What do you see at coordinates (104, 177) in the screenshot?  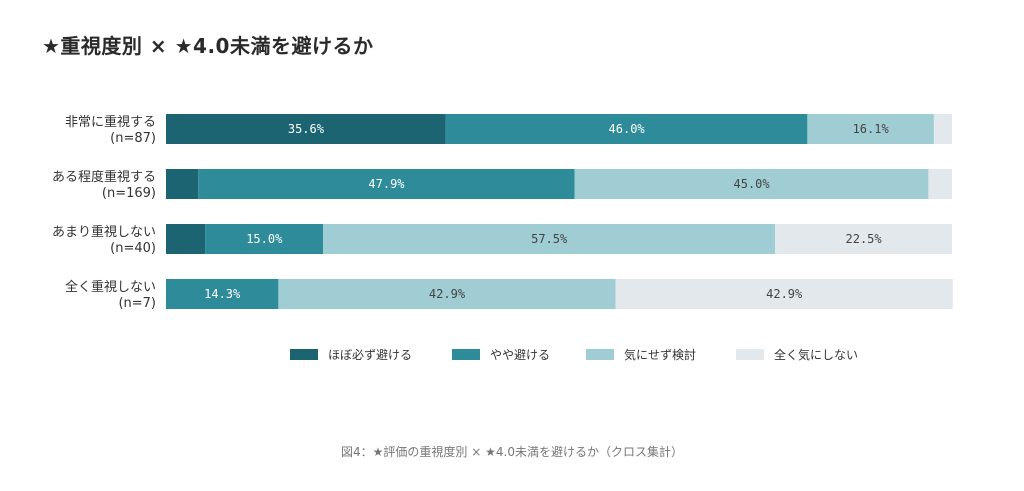 I see `category-label: ある程度重視する` at bounding box center [104, 177].